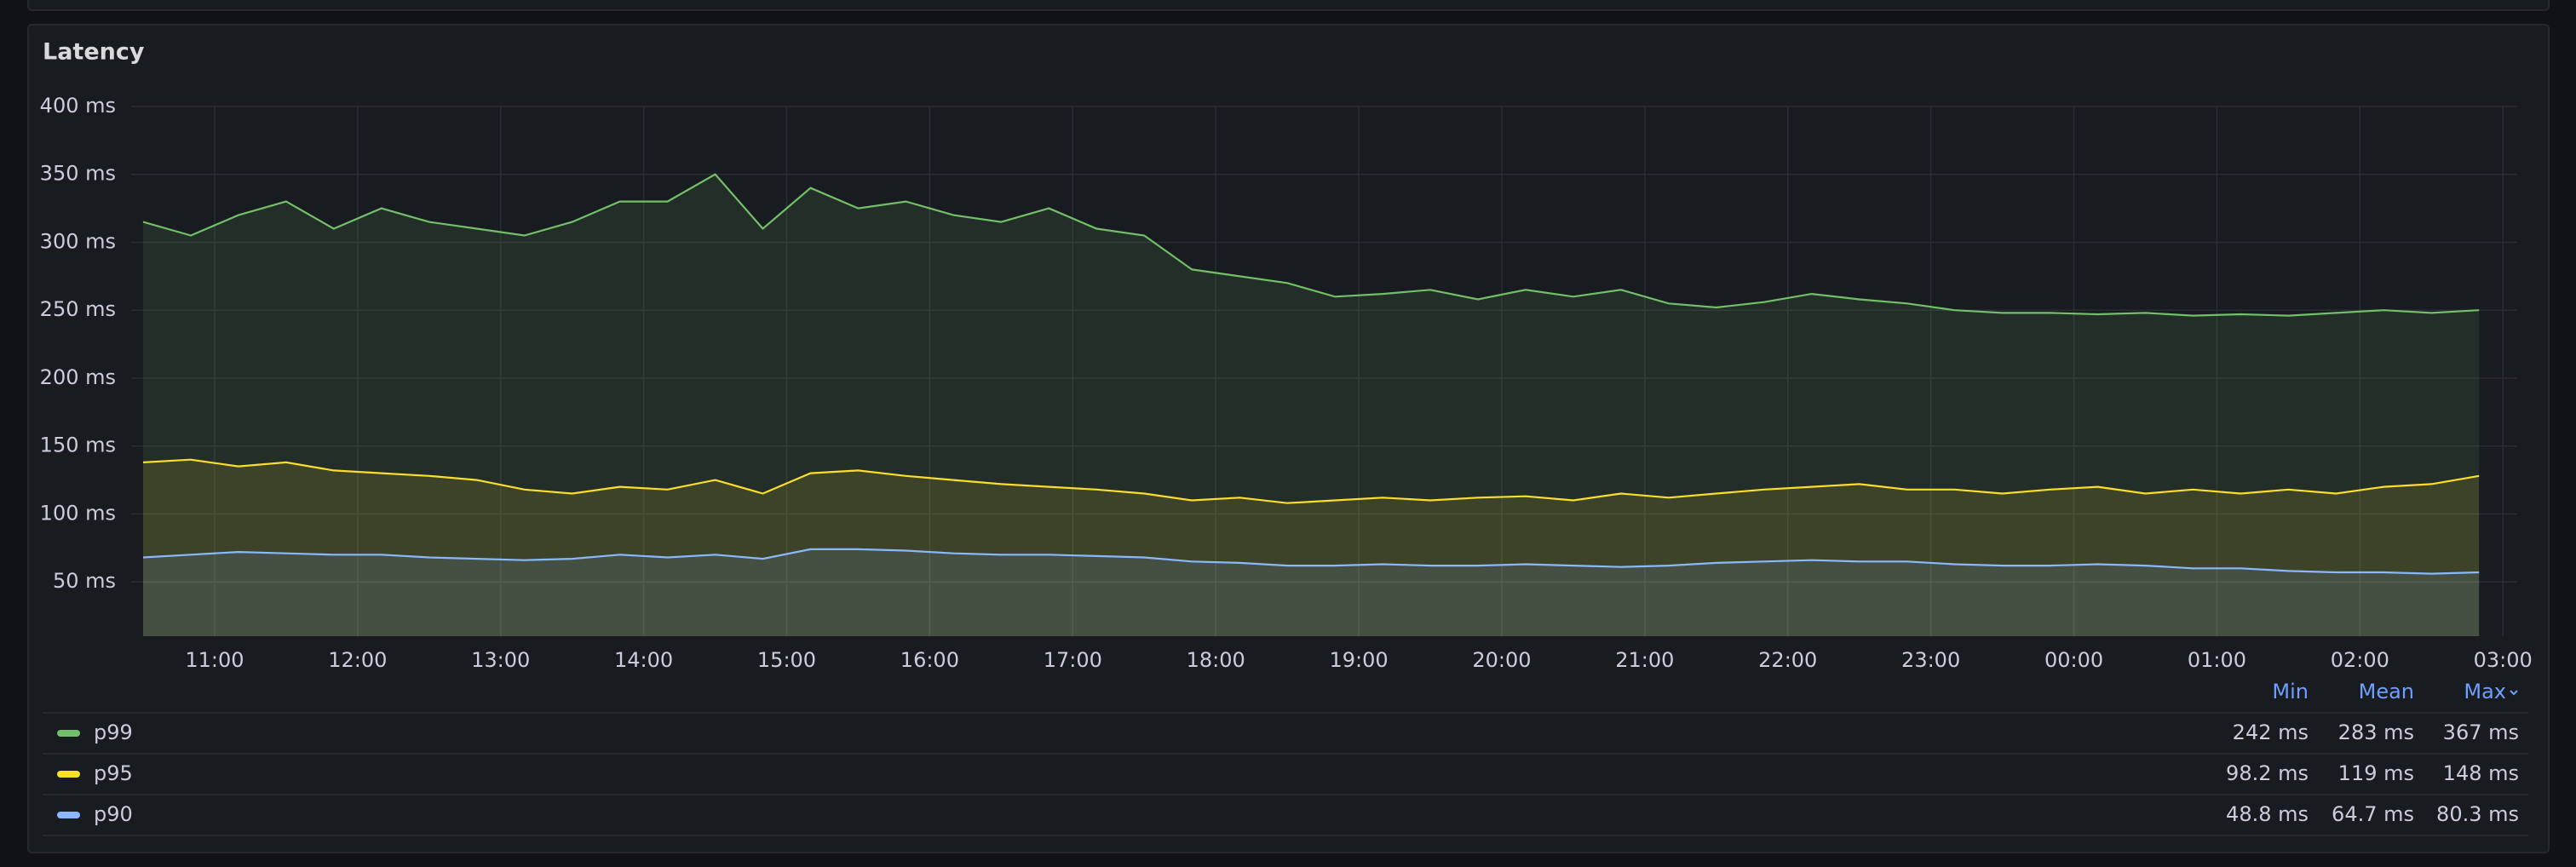 This screenshot has width=2576, height=867. I want to click on x-tick-label: 16:00, so click(929, 660).